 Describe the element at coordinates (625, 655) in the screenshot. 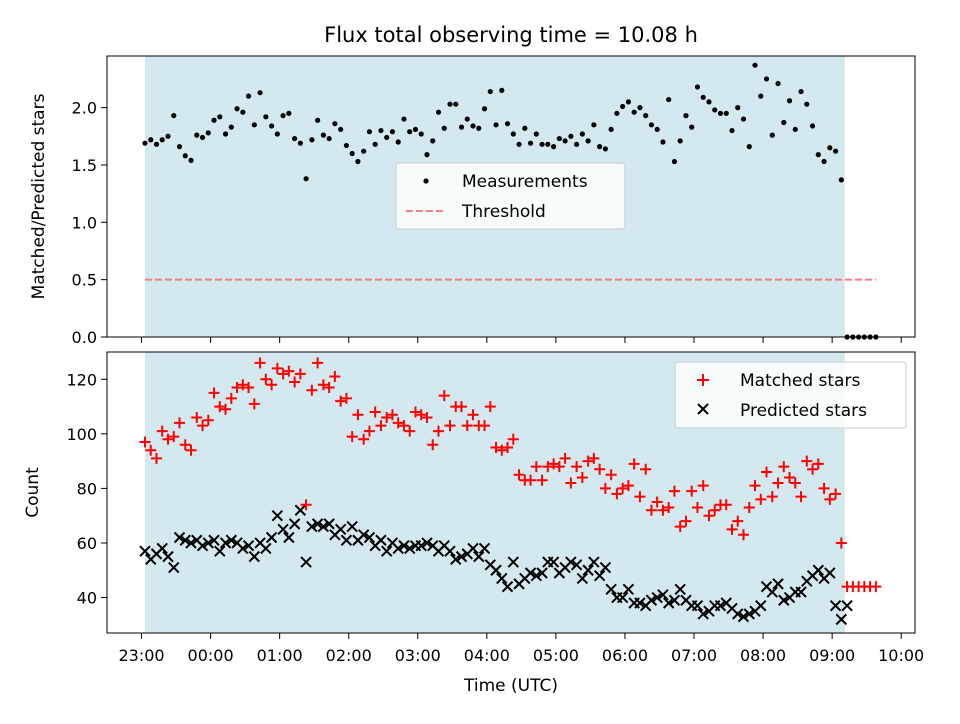

I see `x-tick-label: 06:00` at that location.